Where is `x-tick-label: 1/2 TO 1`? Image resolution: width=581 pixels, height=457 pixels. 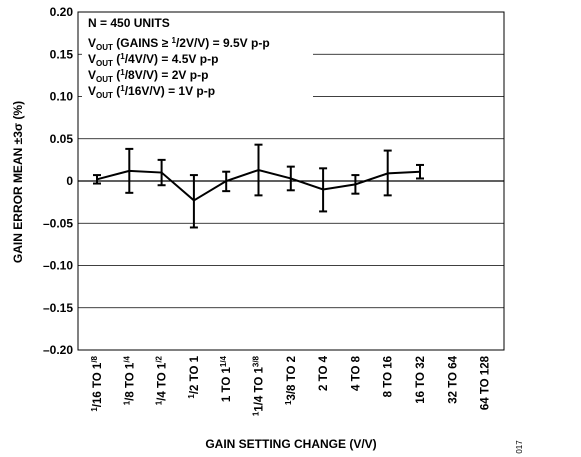 x-tick-label: 1/2 TO 1 is located at coordinates (194, 376).